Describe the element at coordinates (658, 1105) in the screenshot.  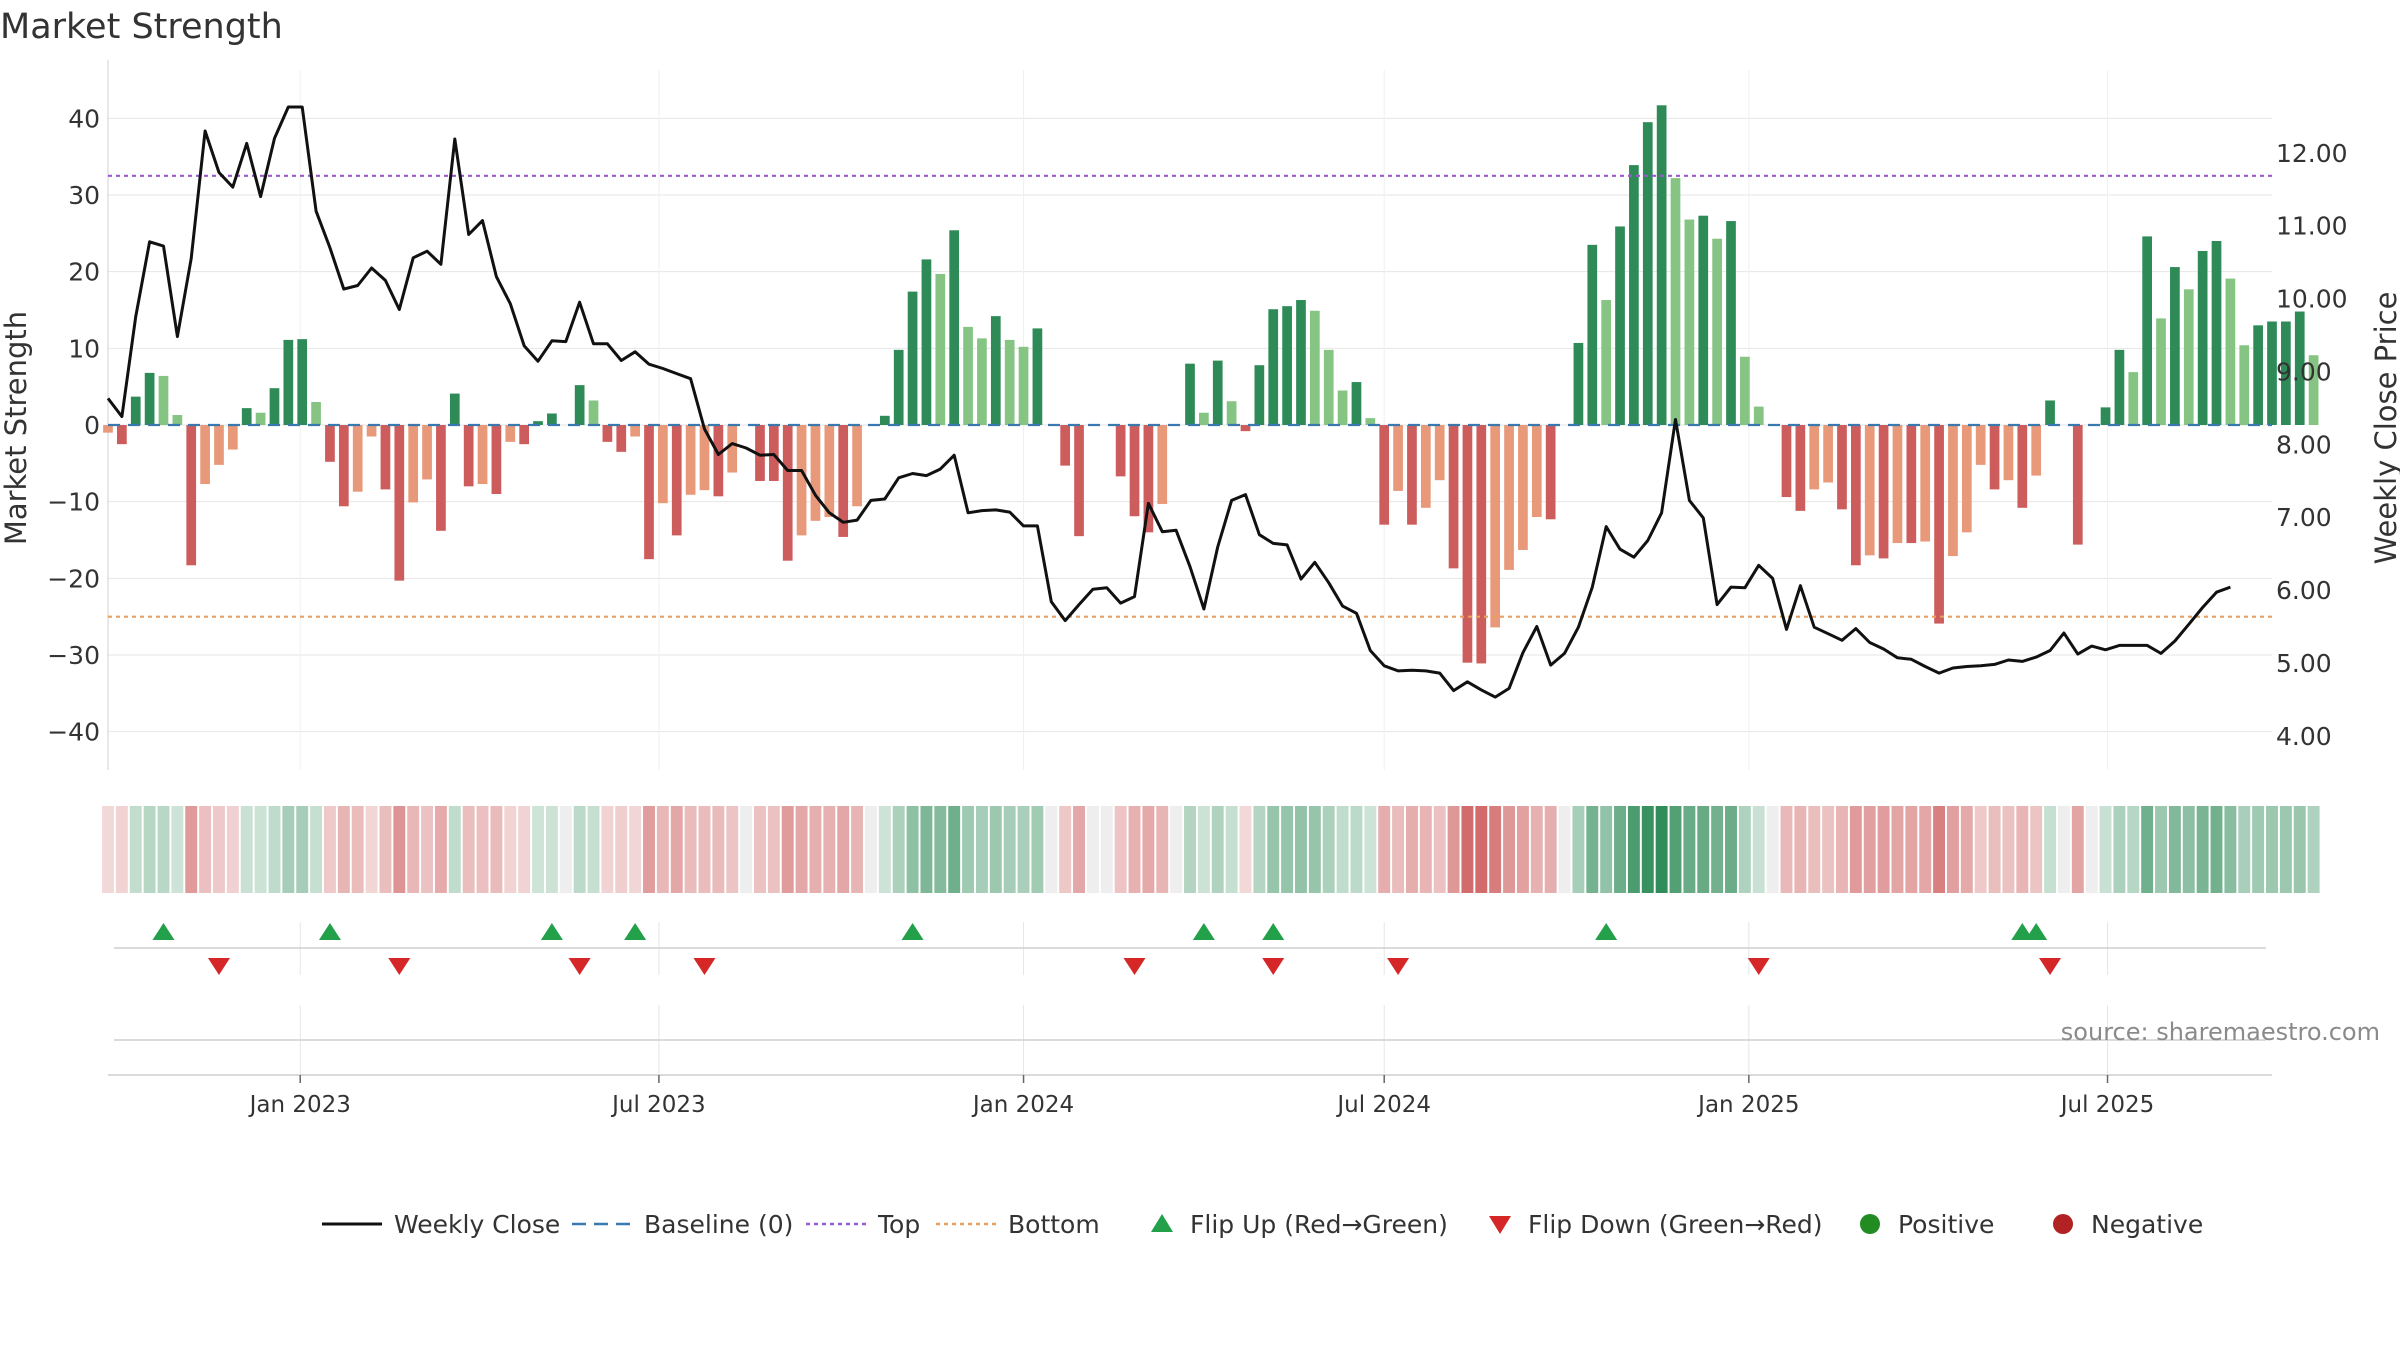
I see `x-tick-label: Jul 2023` at that location.